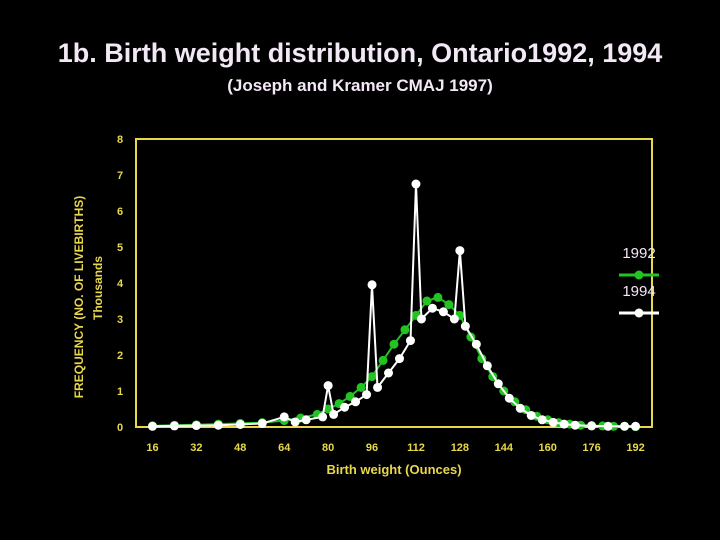 Image resolution: width=720 pixels, height=540 pixels. Describe the element at coordinates (635, 448) in the screenshot. I see `x-tick-label: 192` at that location.